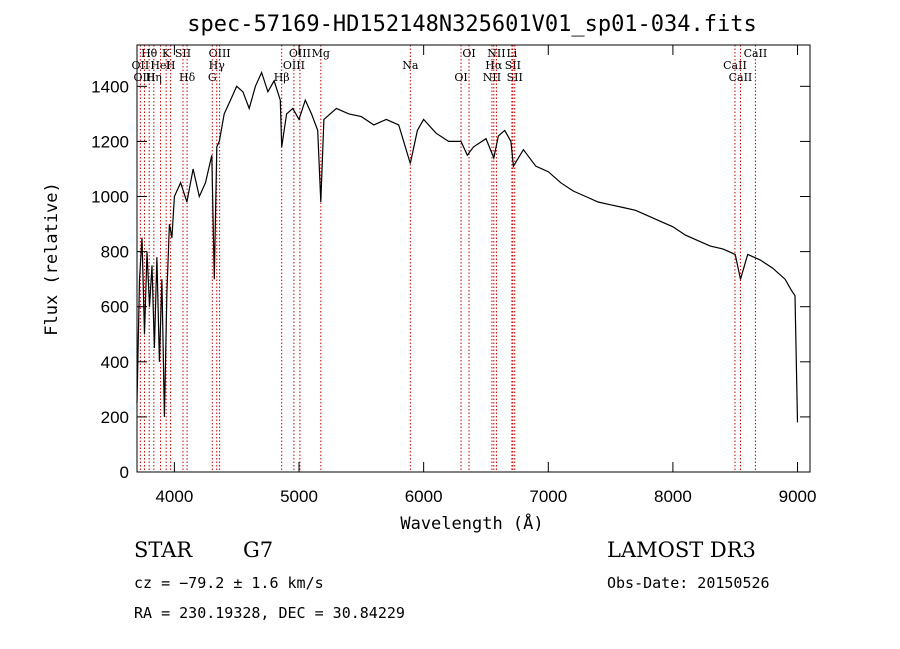  I want to click on line-label: Hγ, so click(217, 65).